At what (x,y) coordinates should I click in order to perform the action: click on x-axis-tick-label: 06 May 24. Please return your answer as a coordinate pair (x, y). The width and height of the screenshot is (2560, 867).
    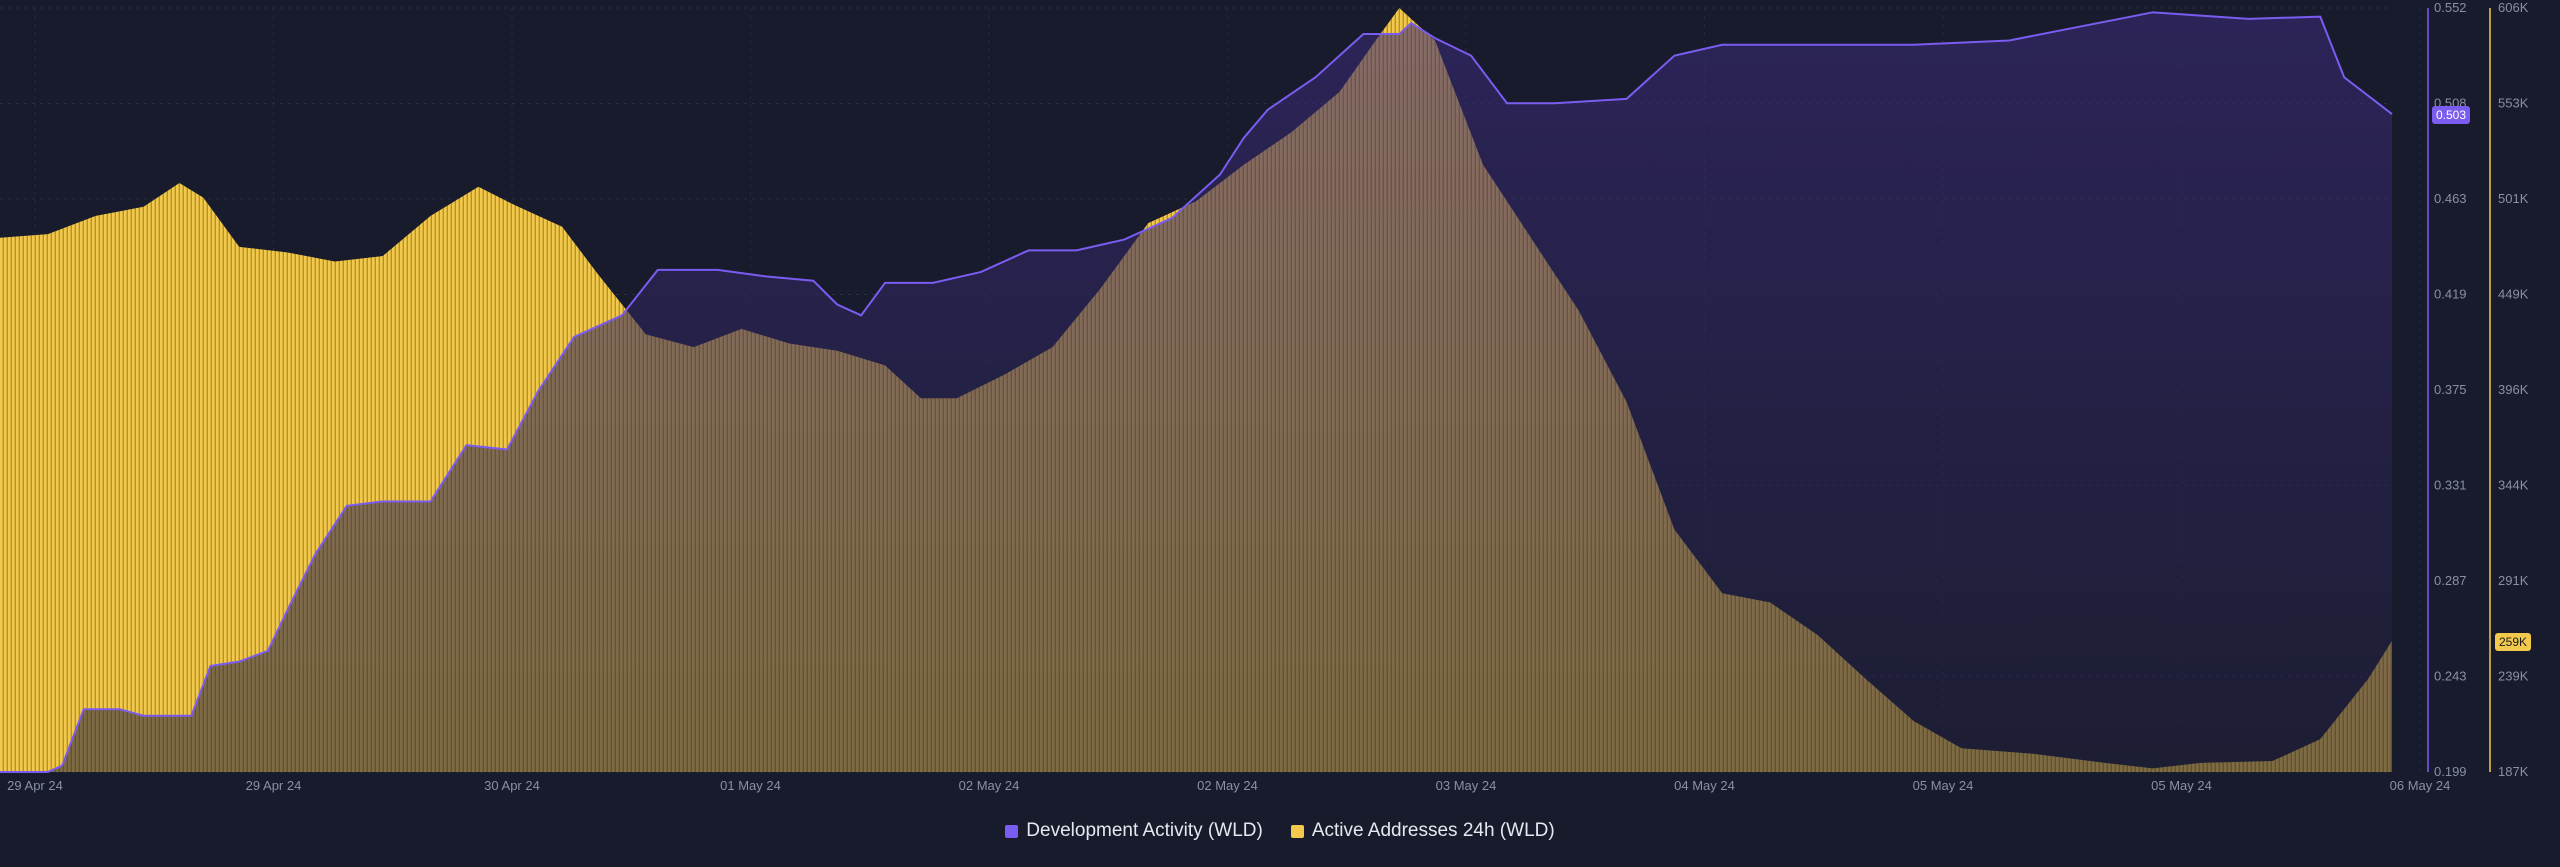
    Looking at the image, I should click on (2420, 785).